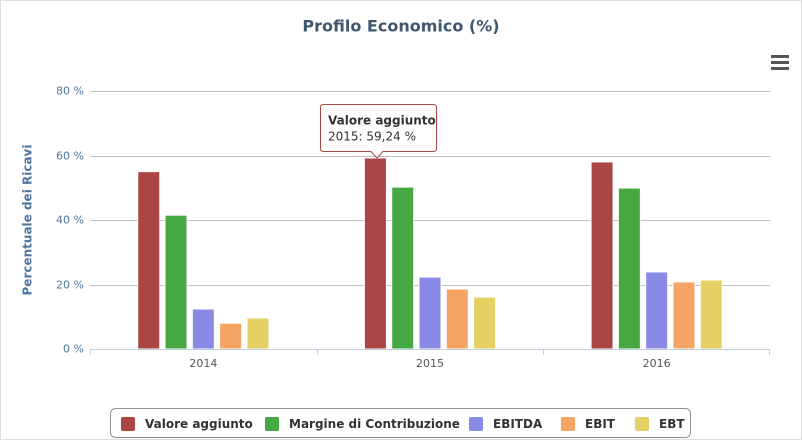 The image size is (802, 440). What do you see at coordinates (657, 363) in the screenshot?
I see `x-tick-label: 2016` at bounding box center [657, 363].